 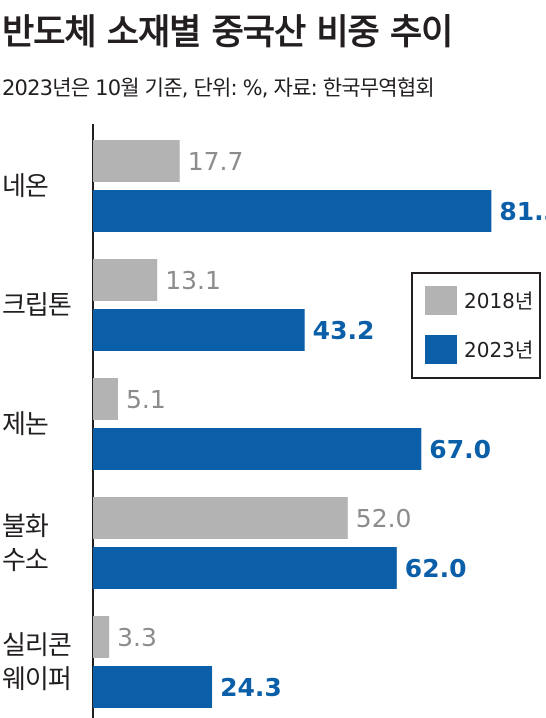 I want to click on legend-label: 2023년, so click(x=498, y=350).